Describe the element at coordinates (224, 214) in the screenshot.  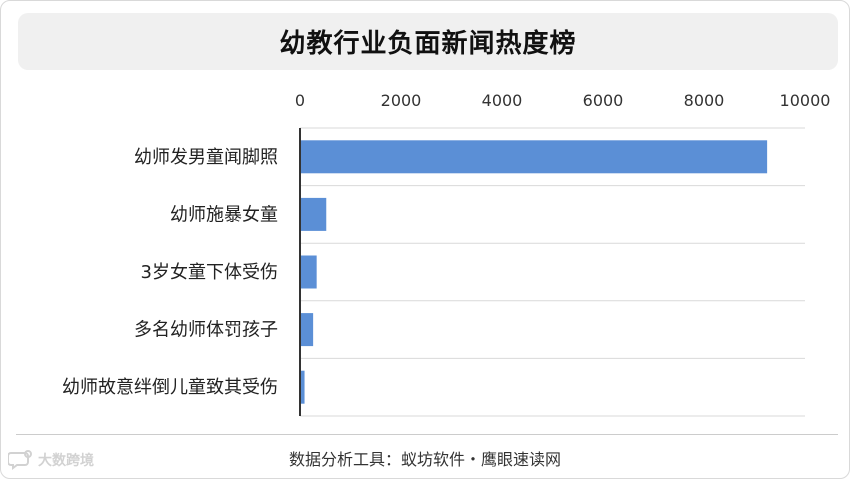
I see `category-label: 幼师施暴女童` at that location.